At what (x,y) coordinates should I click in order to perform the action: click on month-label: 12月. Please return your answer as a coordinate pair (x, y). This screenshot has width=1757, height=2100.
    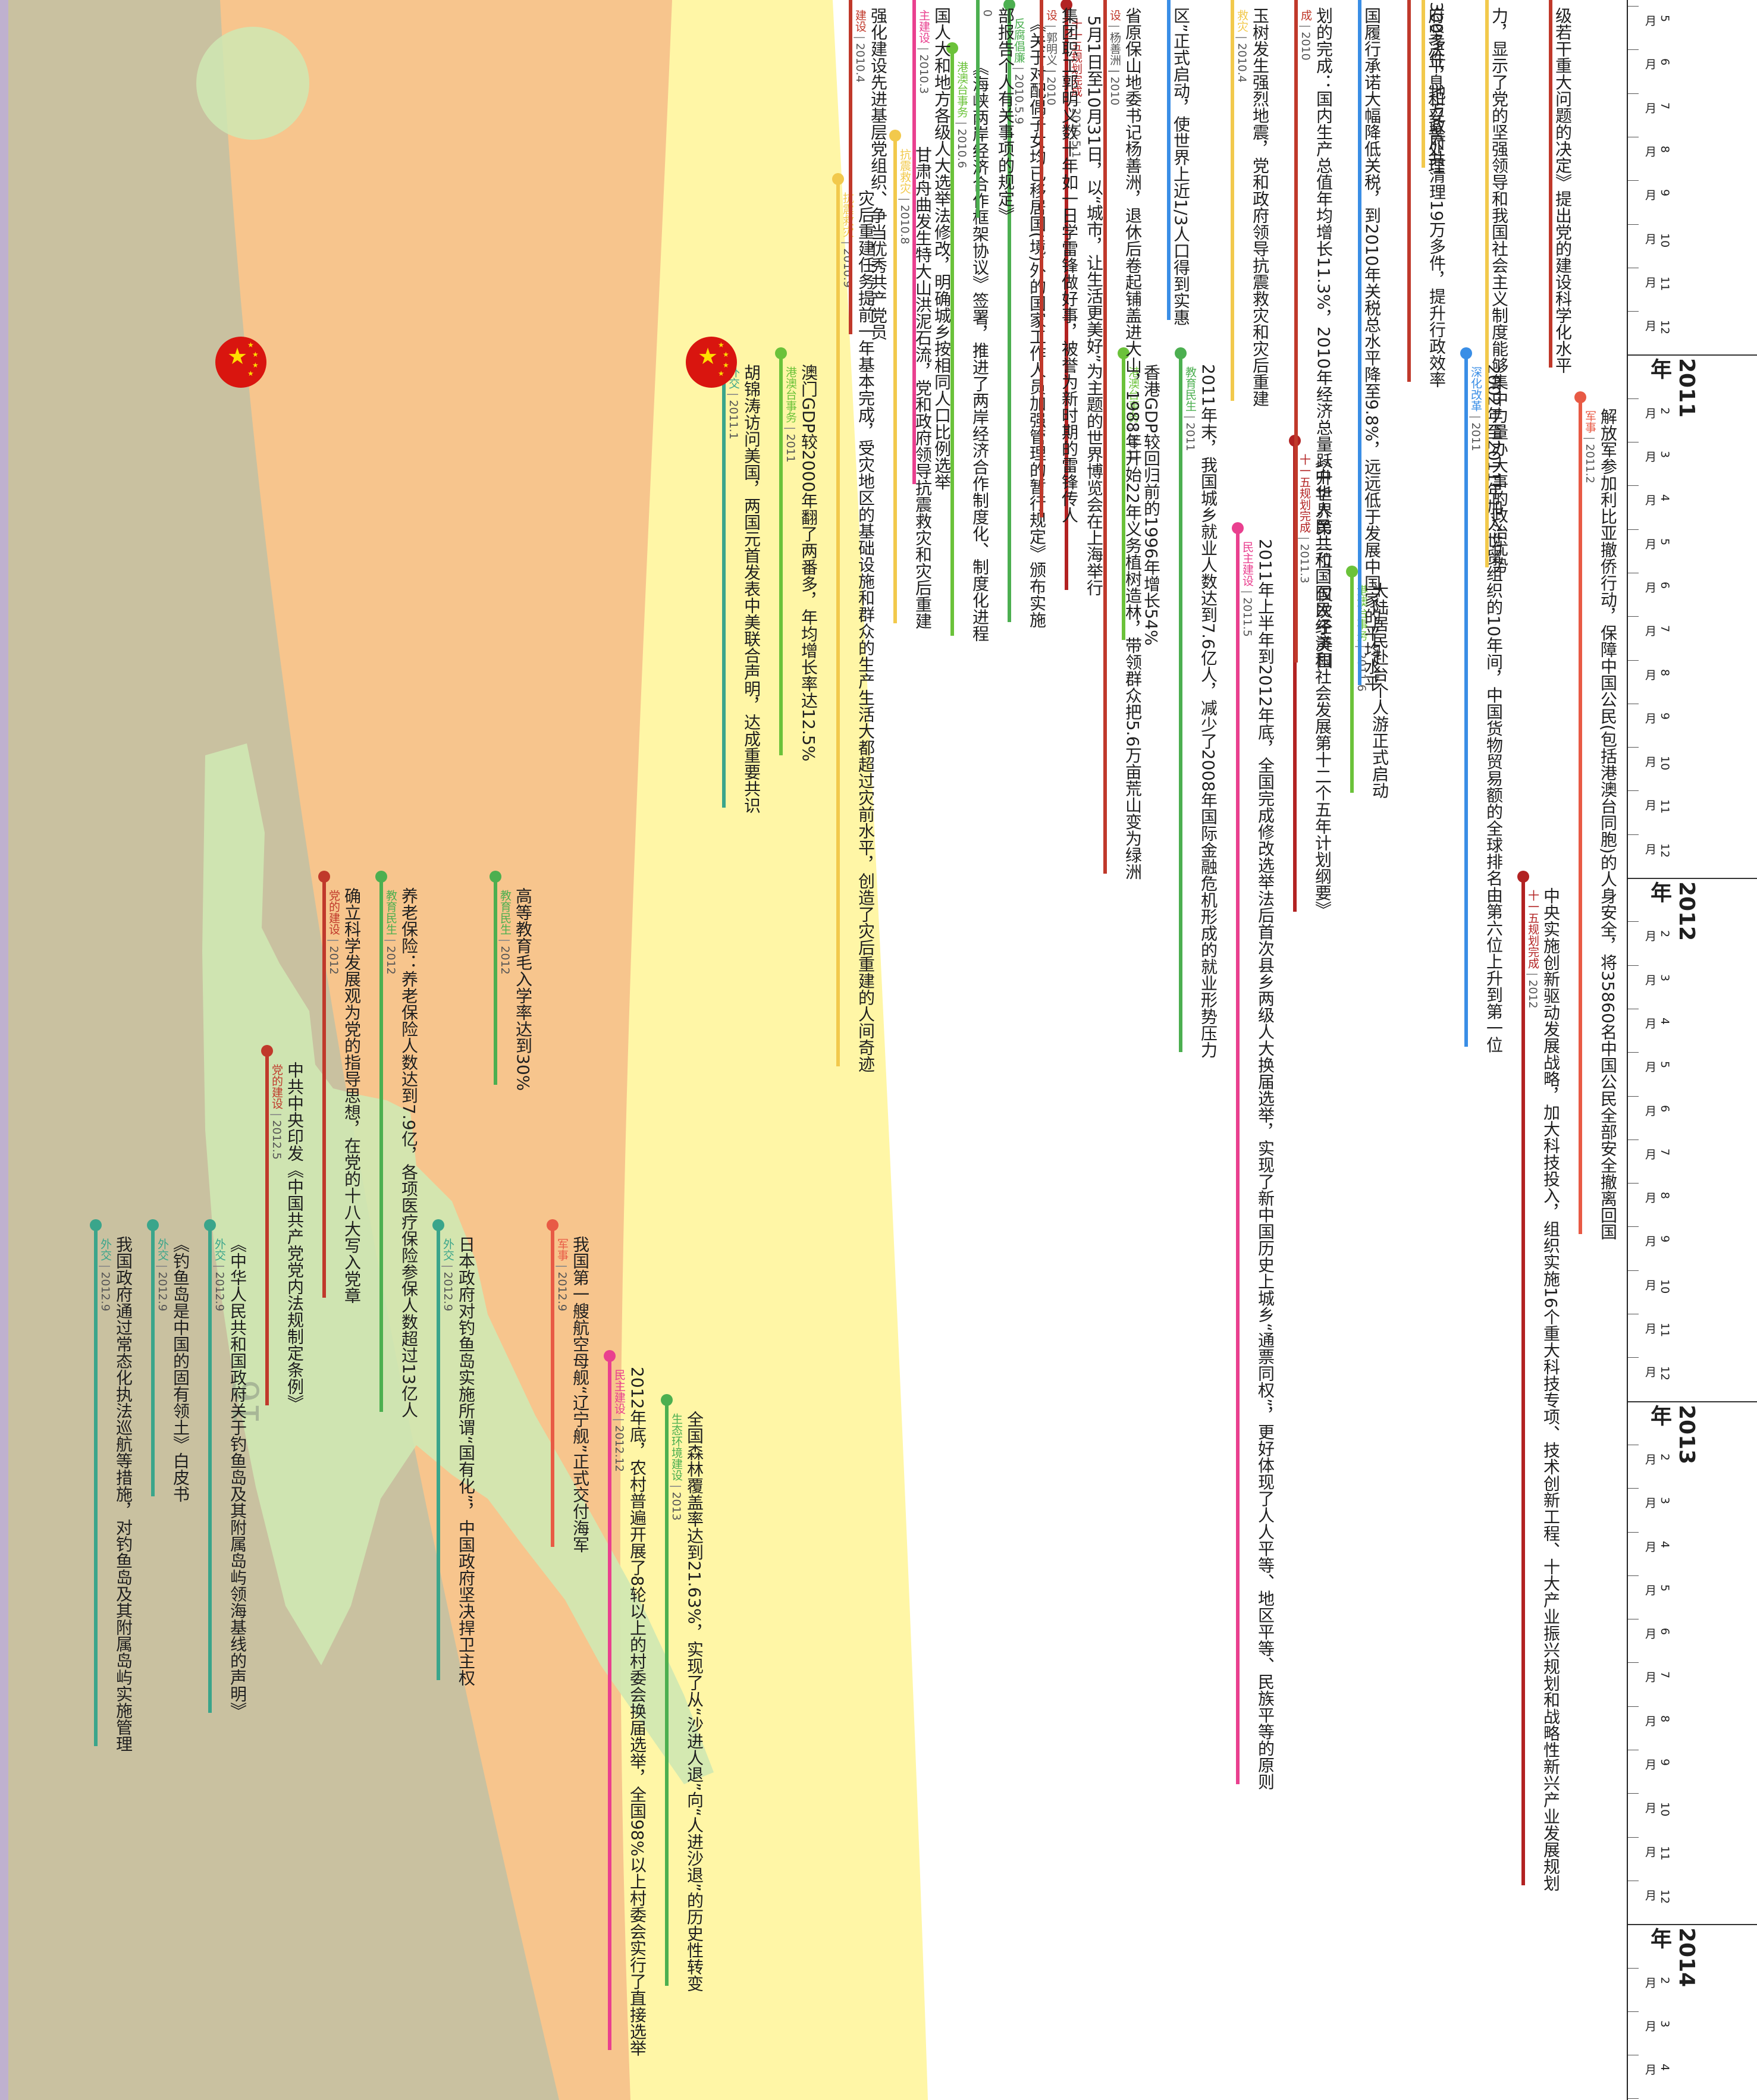
    Looking at the image, I should click on (1657, 850).